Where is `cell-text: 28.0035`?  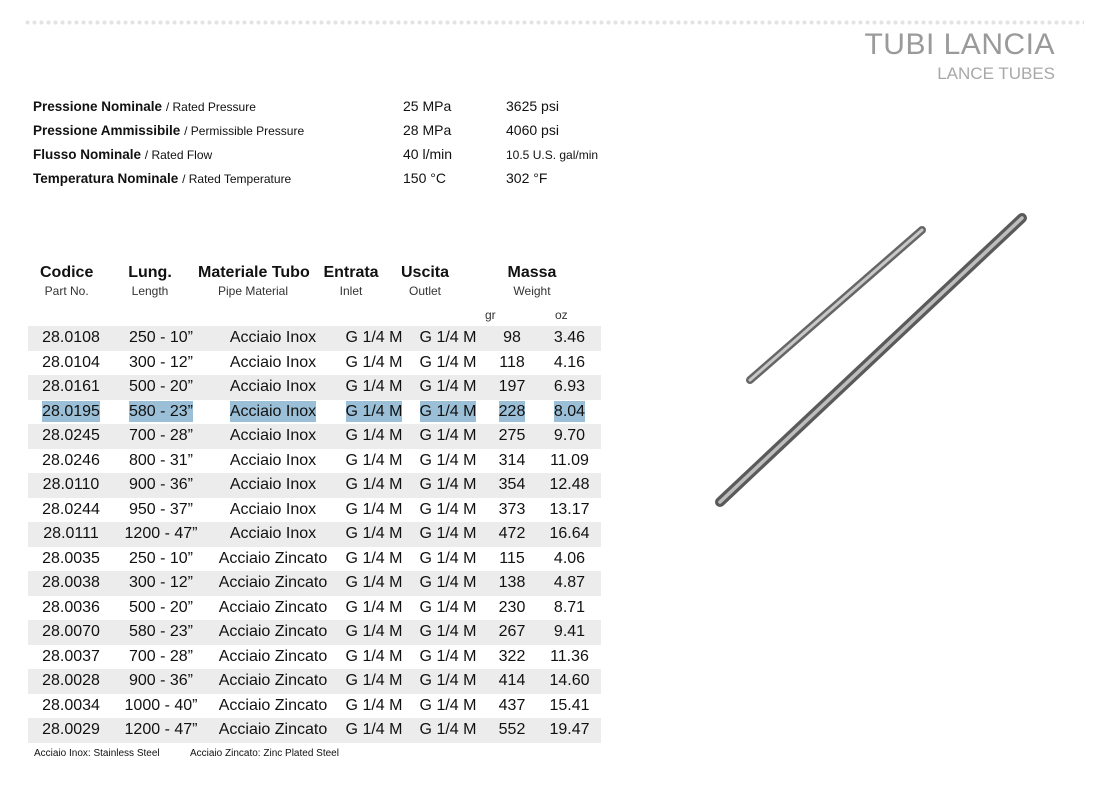
cell-text: 28.0035 is located at coordinates (71, 558).